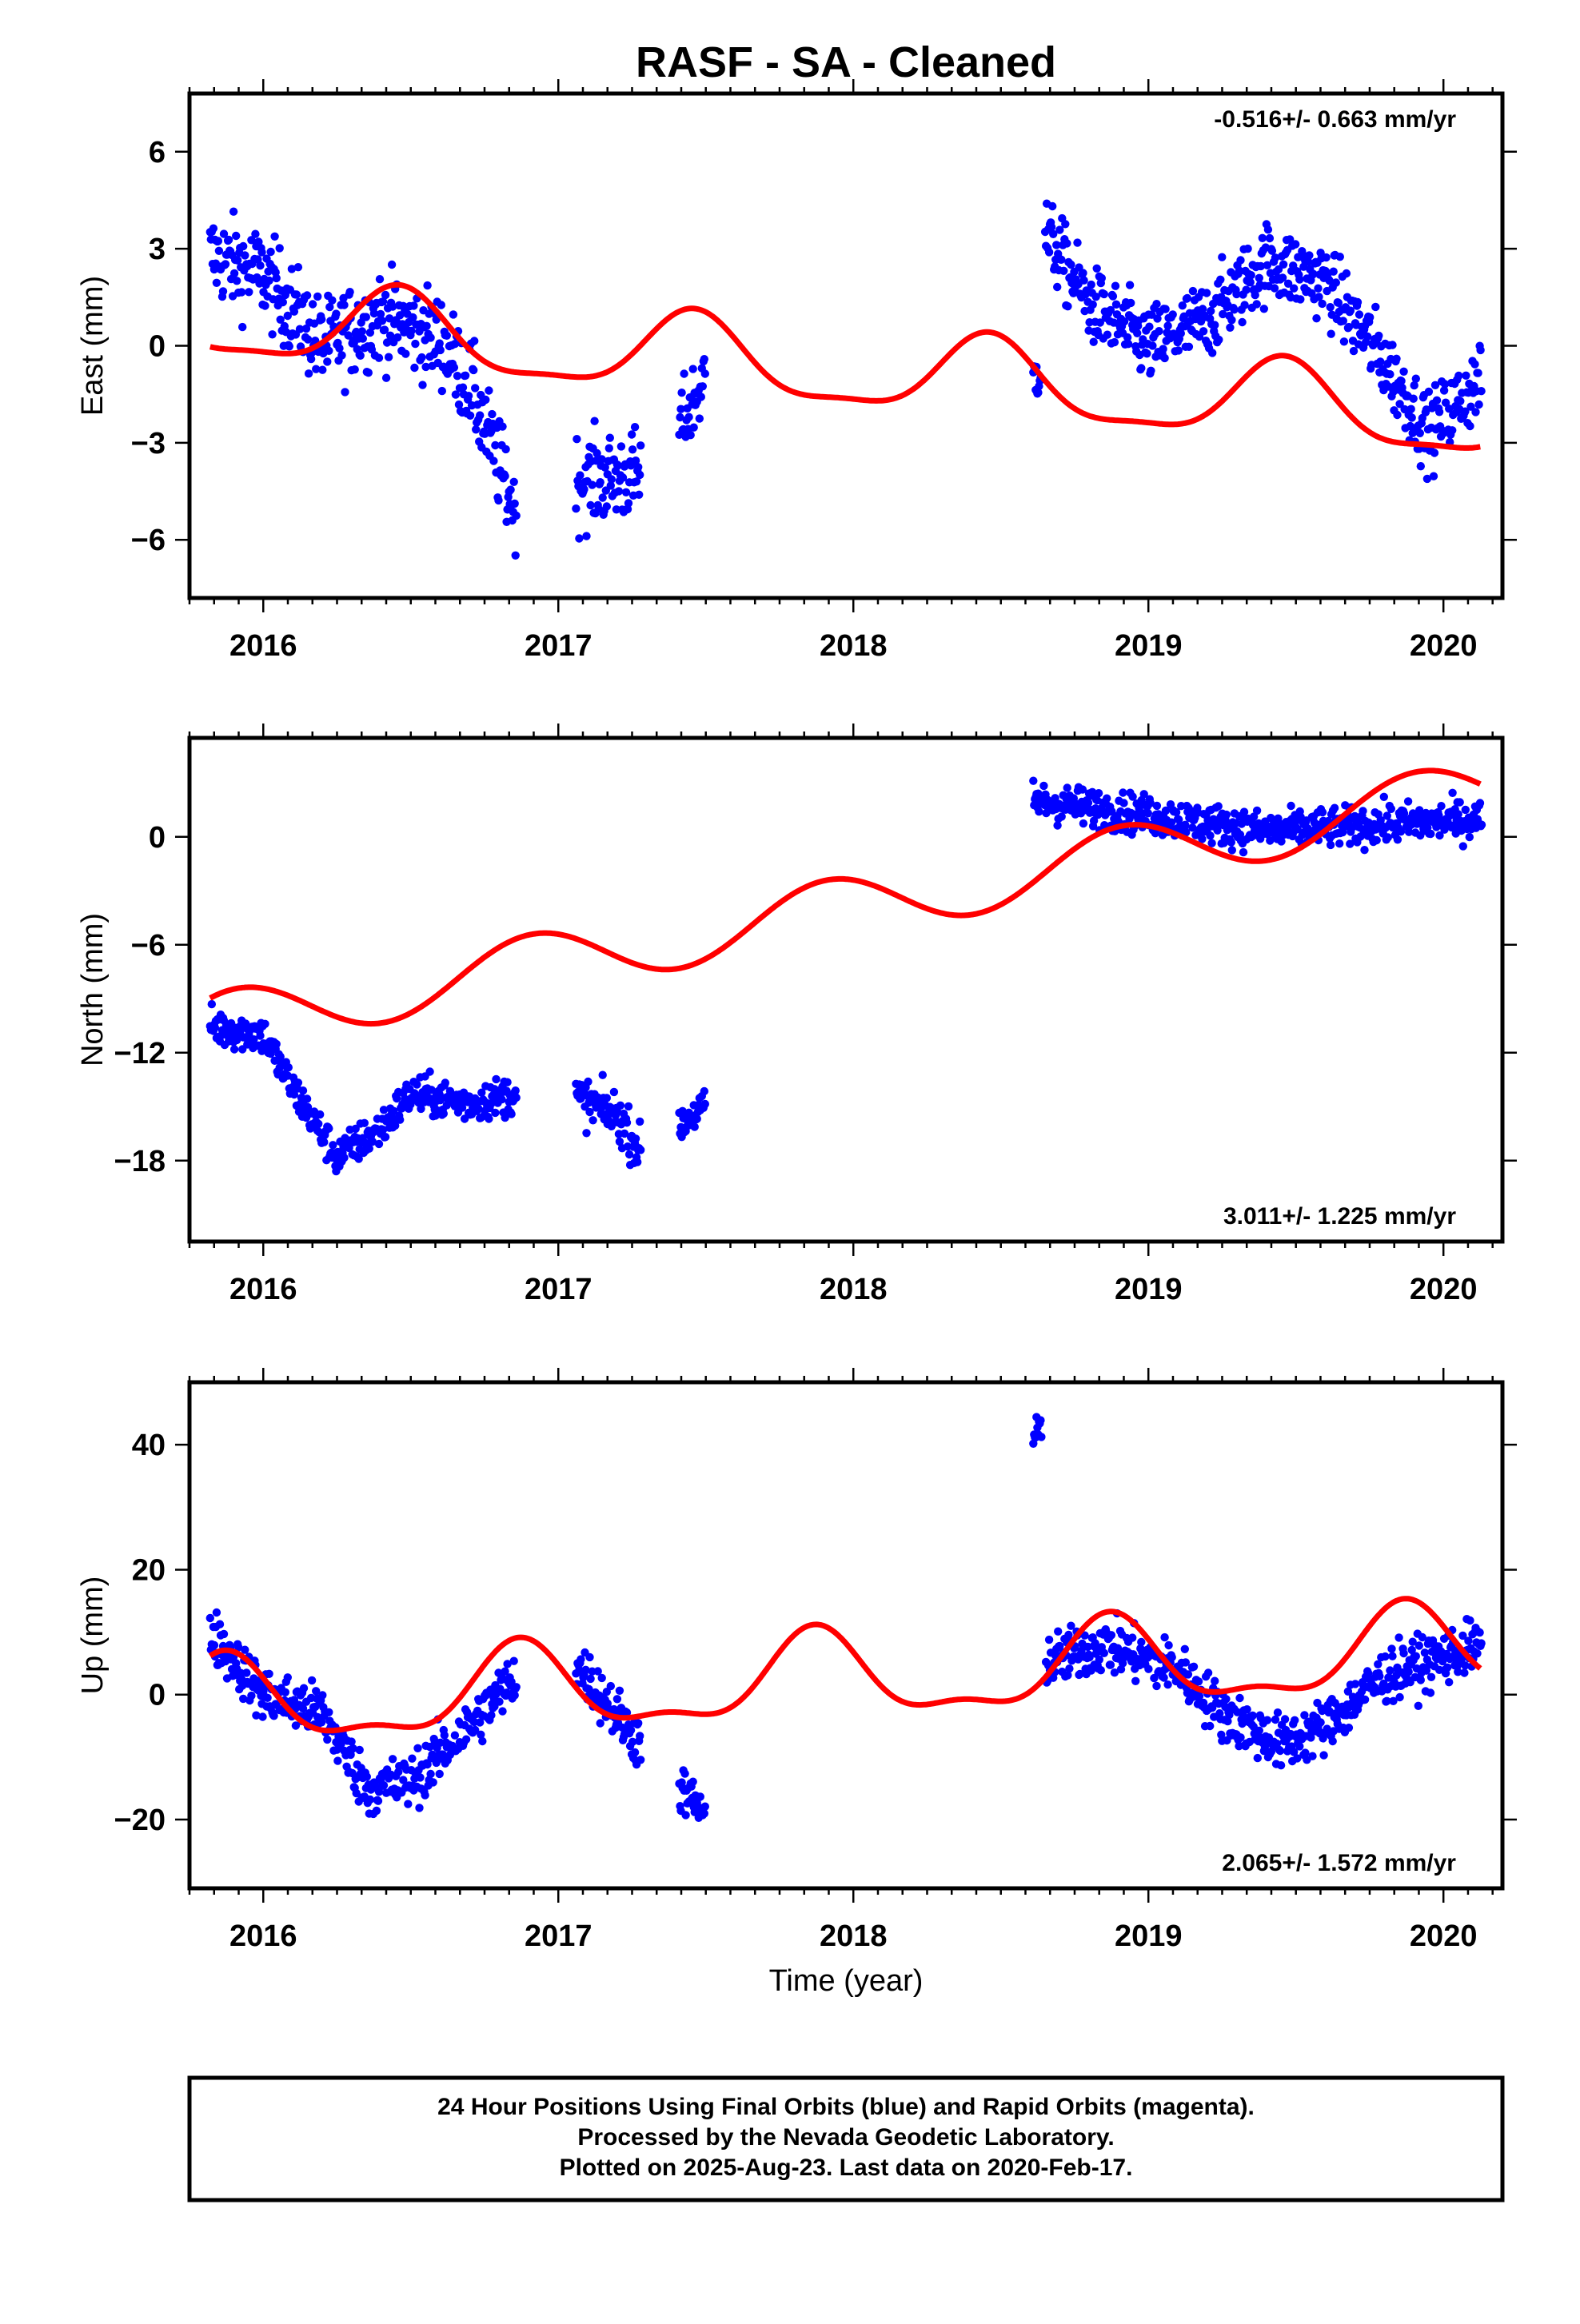  What do you see at coordinates (93, 1636) in the screenshot?
I see `y-axis-label: Up (mm)` at bounding box center [93, 1636].